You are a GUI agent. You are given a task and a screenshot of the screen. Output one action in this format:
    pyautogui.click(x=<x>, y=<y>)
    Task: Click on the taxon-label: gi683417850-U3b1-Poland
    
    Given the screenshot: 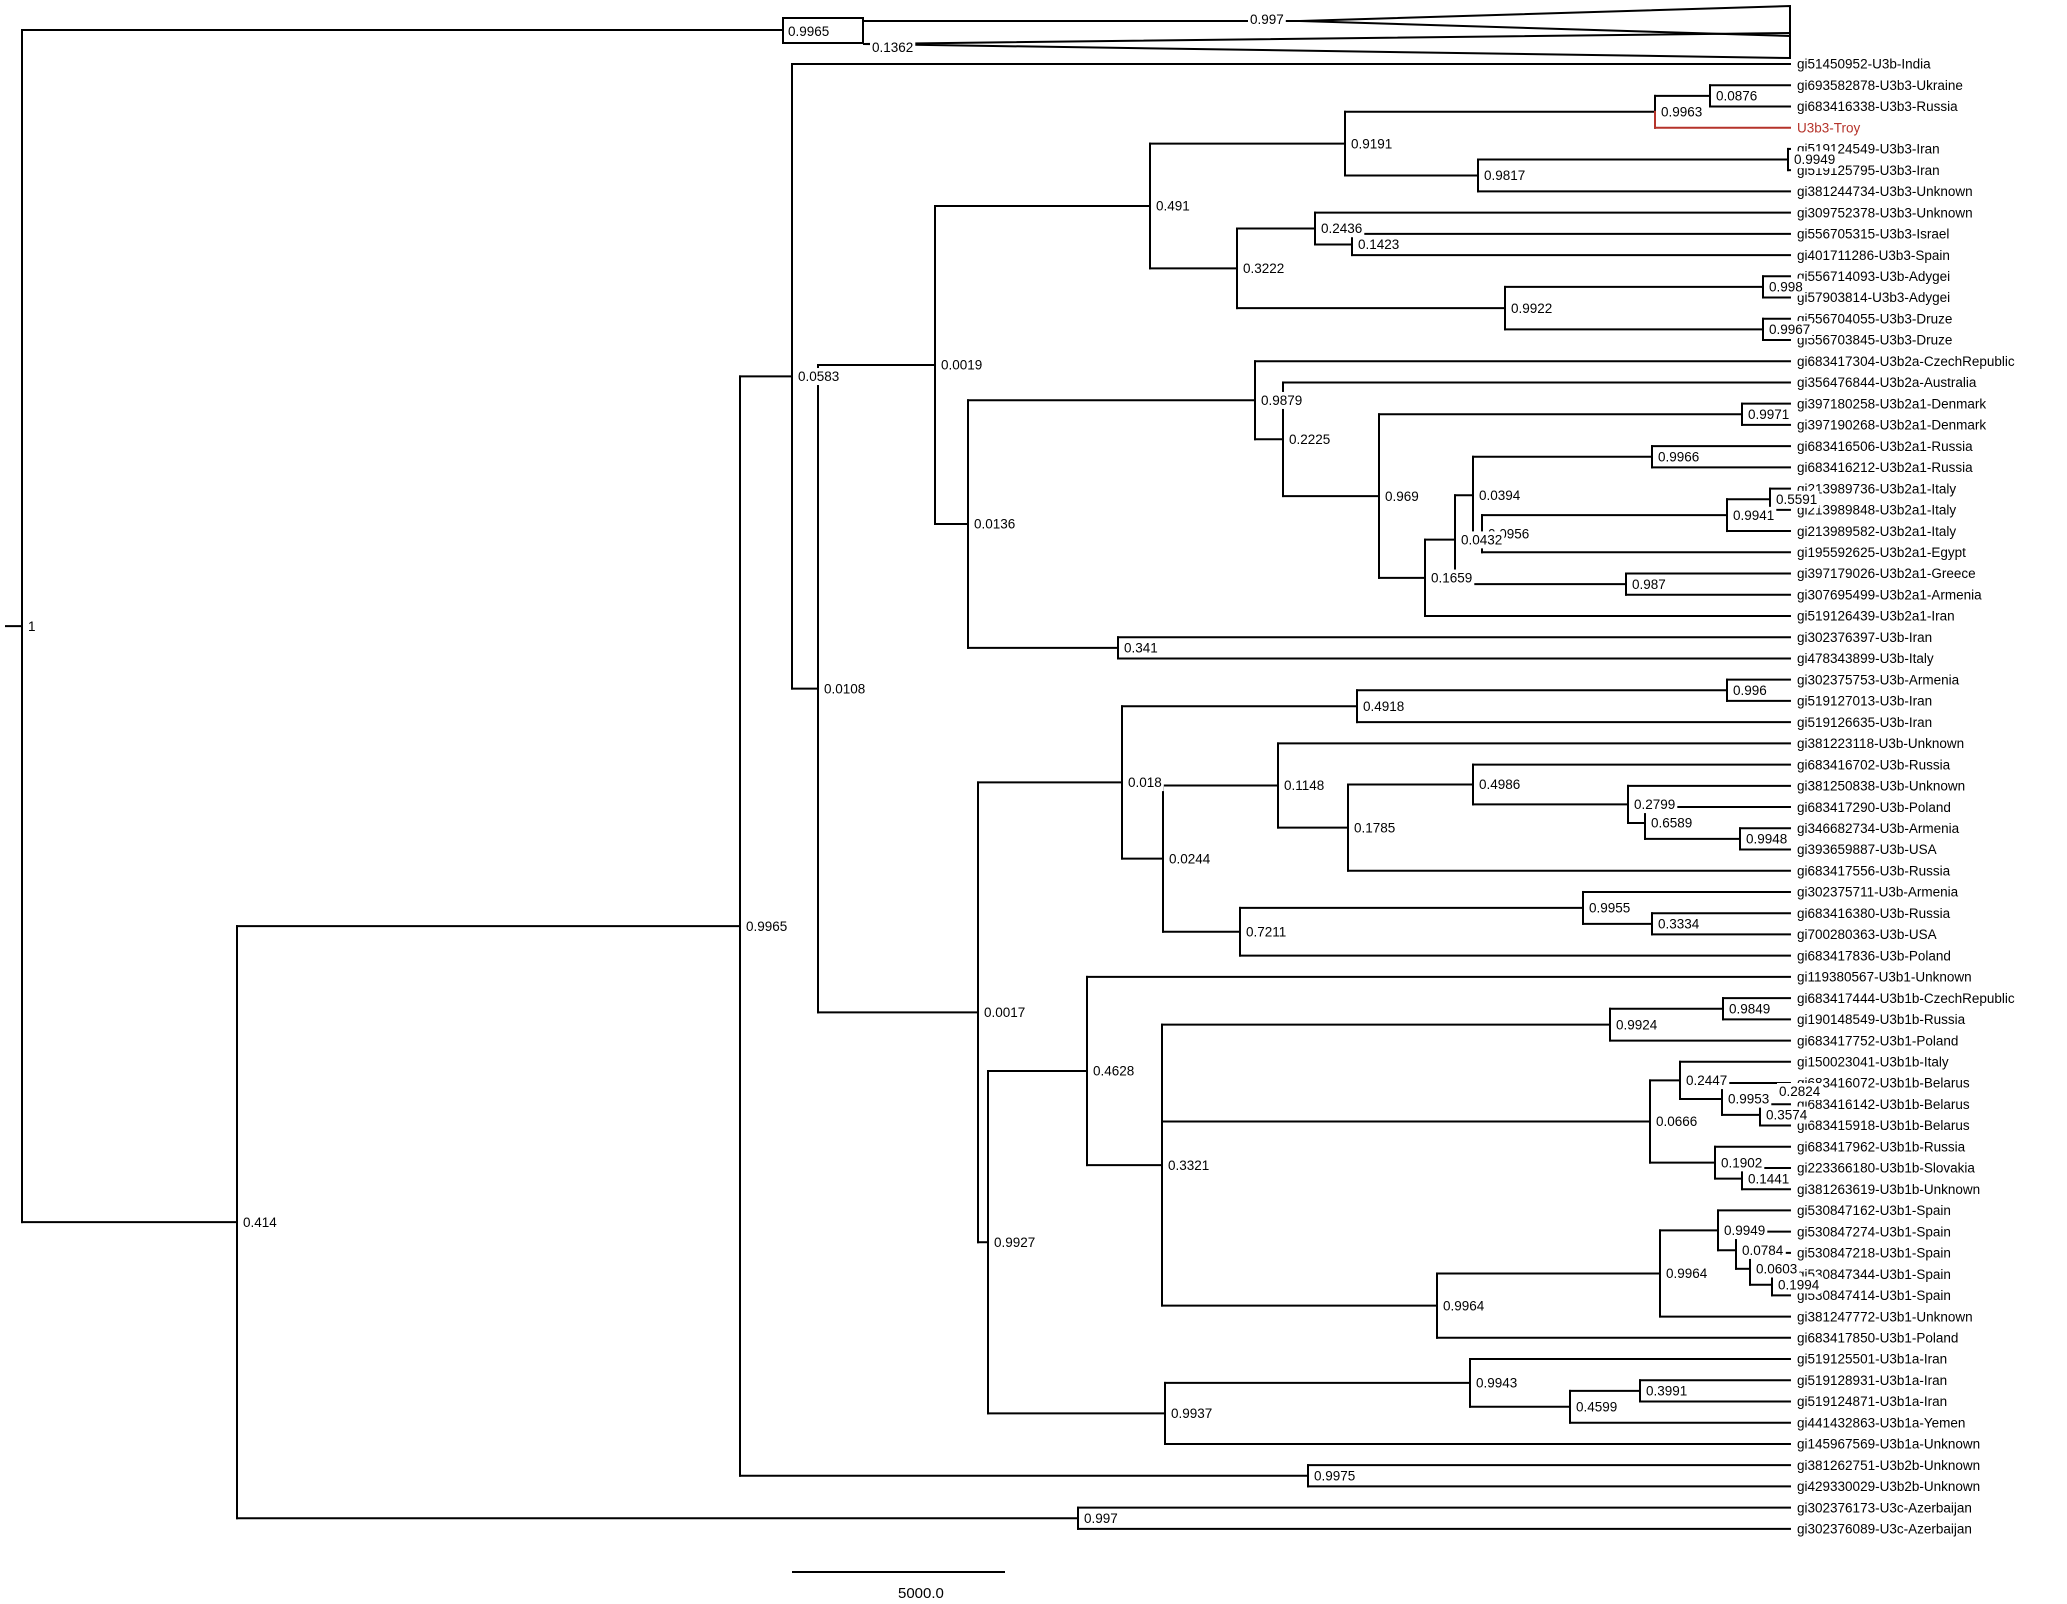 What is the action you would take?
    pyautogui.click(x=1877, y=1338)
    